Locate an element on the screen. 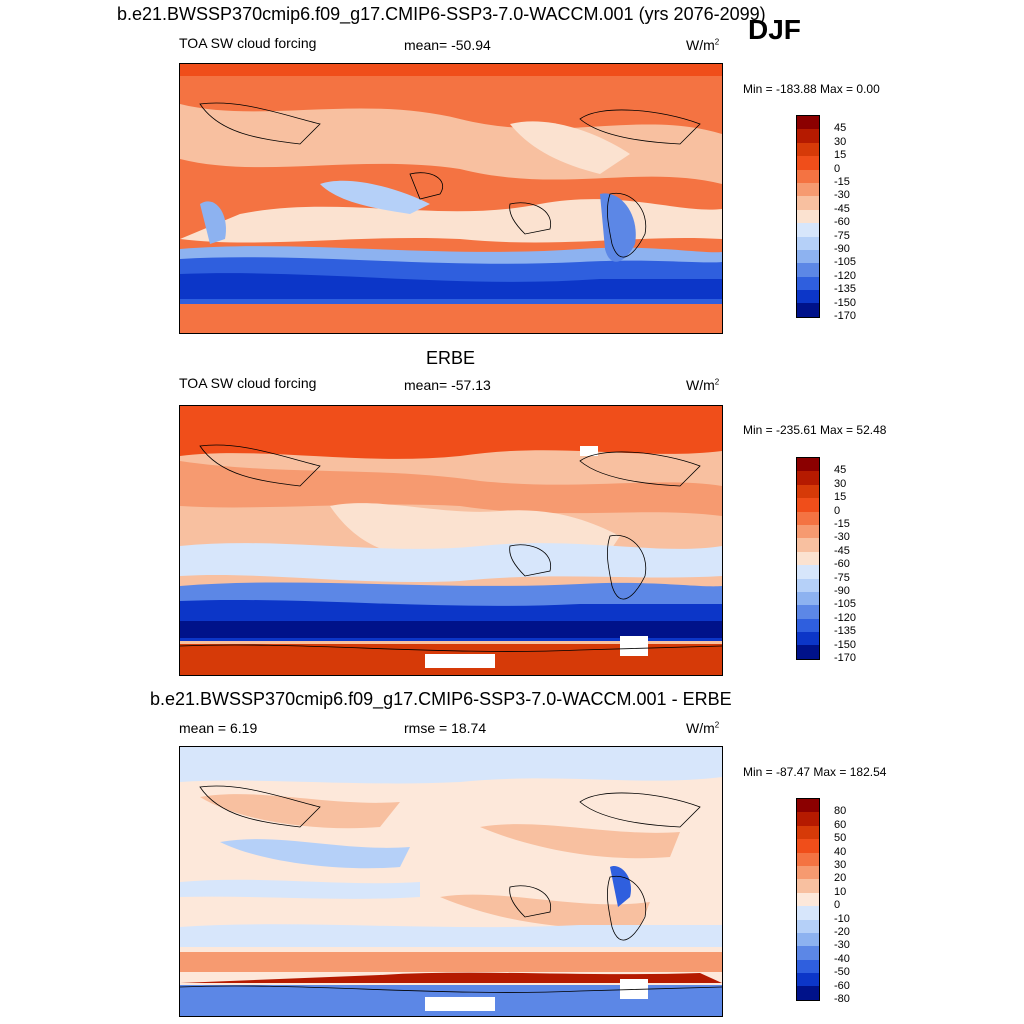 The image size is (1024, 1024). panel1-map-field is located at coordinates (451, 198).